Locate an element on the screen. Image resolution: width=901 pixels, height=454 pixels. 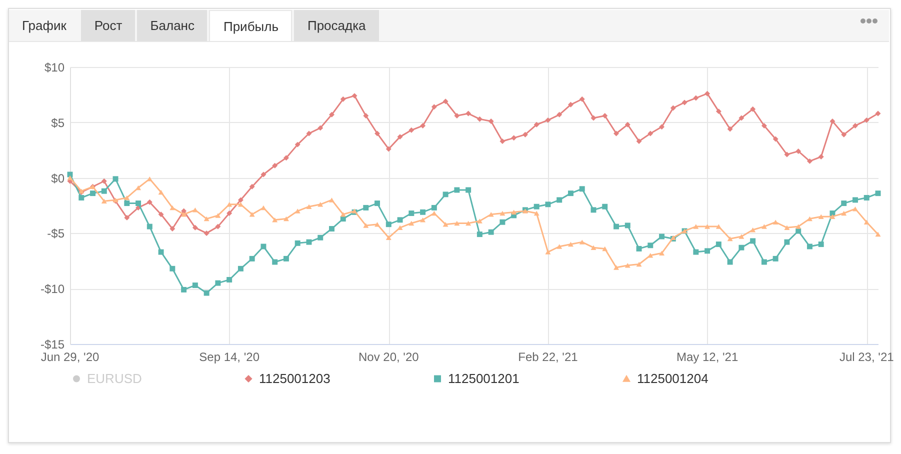
text: Рост is located at coordinates (108, 25).